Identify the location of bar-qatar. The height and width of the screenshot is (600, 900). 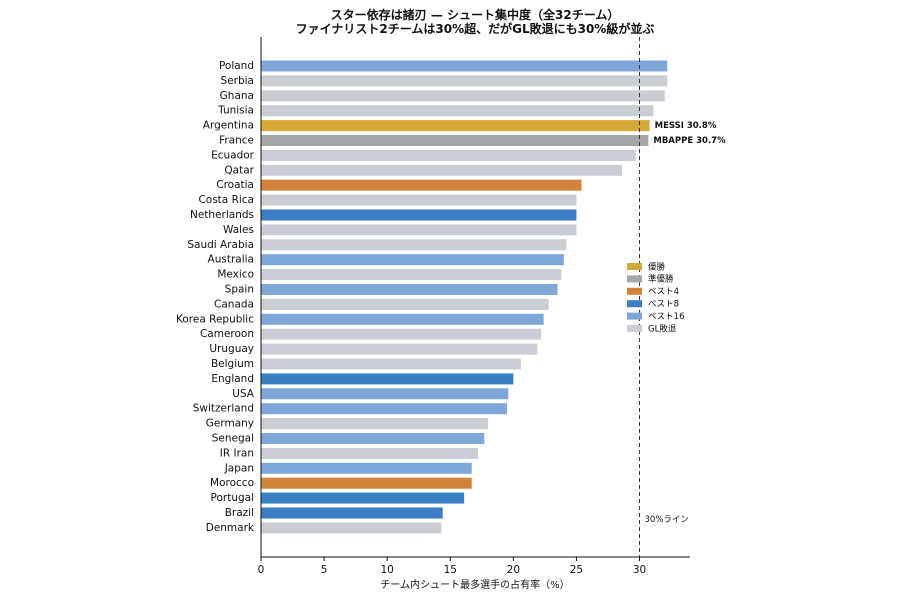
(441, 170).